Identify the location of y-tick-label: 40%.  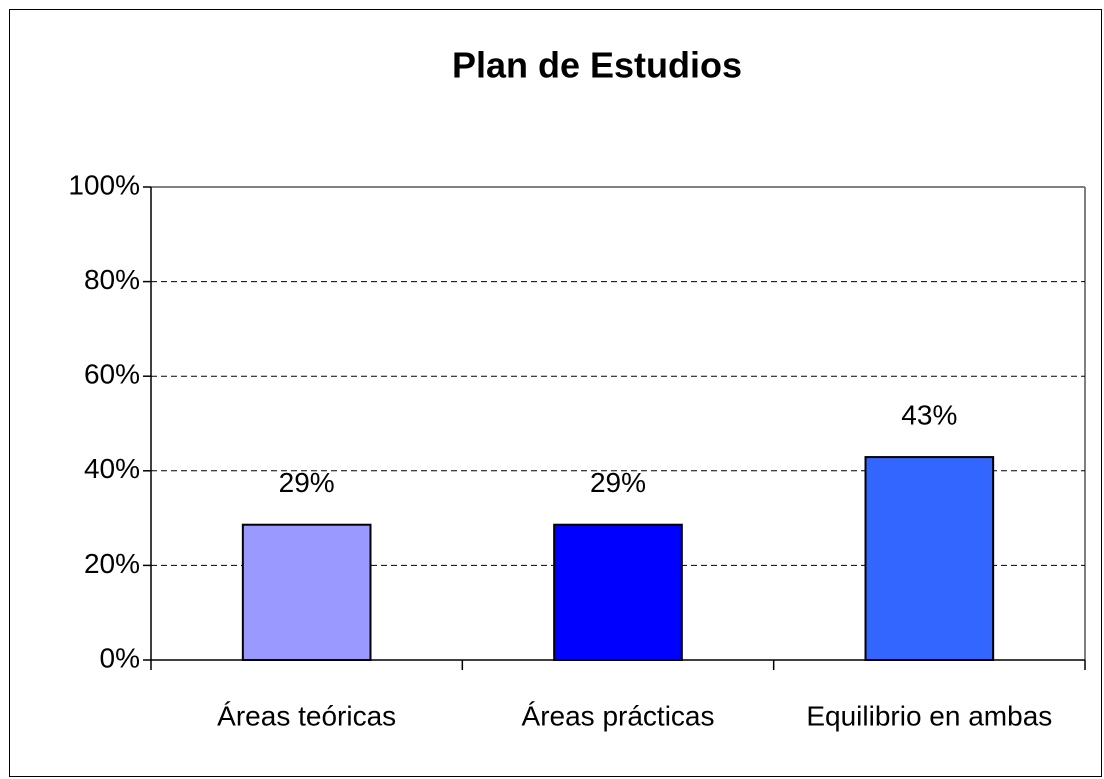
(112, 468).